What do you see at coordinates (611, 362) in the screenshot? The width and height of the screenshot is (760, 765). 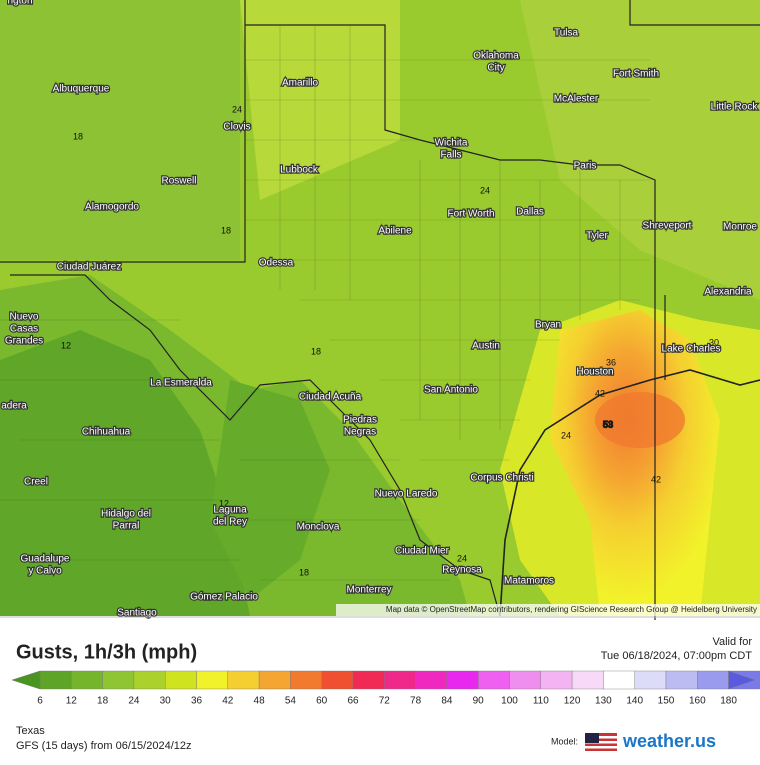 I see `contour-label: 36` at bounding box center [611, 362].